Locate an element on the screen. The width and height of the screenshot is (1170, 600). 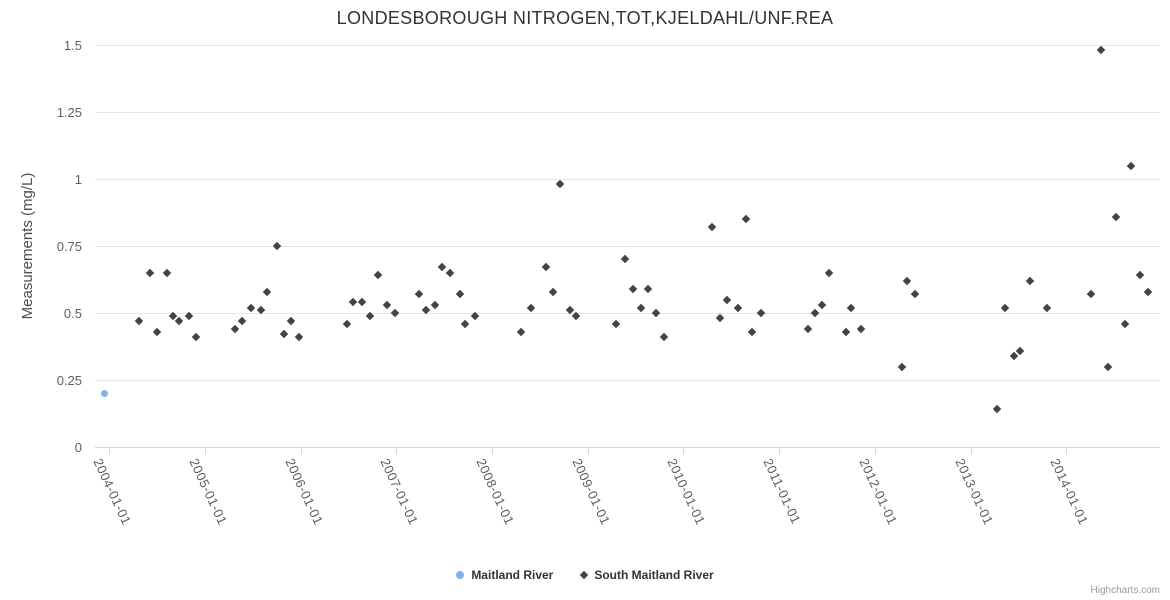
x-axis-line is located at coordinates (627, 447).